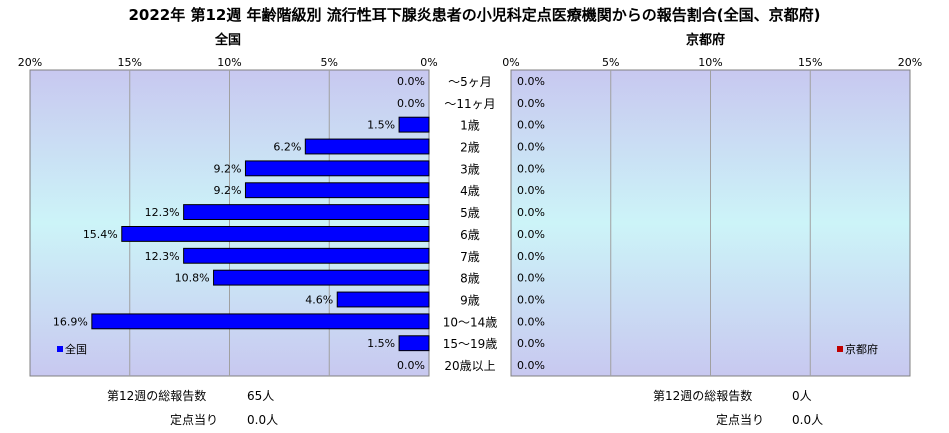 Image resolution: width=949 pixels, height=433 pixels. I want to click on national-per-value: 0.0人, so click(263, 420).